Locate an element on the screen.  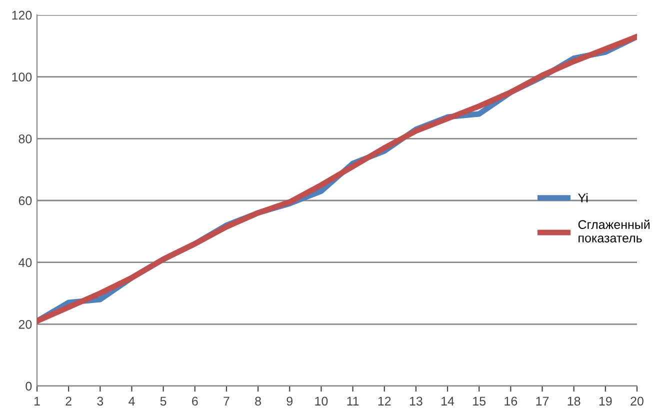
y-tick-label: 20 is located at coordinates (25, 324).